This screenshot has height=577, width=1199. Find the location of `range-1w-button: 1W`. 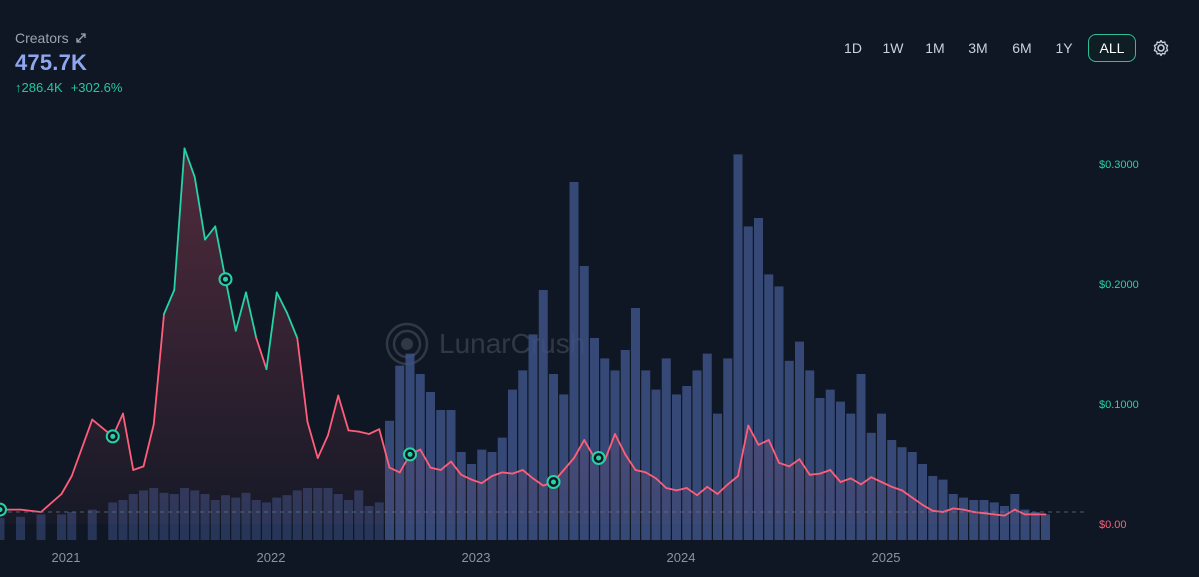

range-1w-button: 1W is located at coordinates (893, 48).